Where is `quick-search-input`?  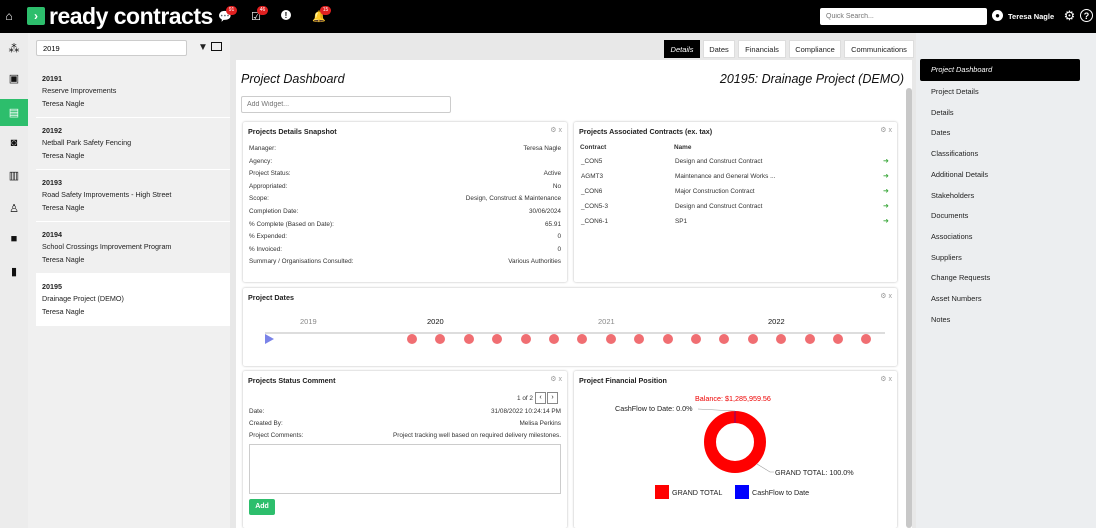
quick-search-input is located at coordinates (903, 16).